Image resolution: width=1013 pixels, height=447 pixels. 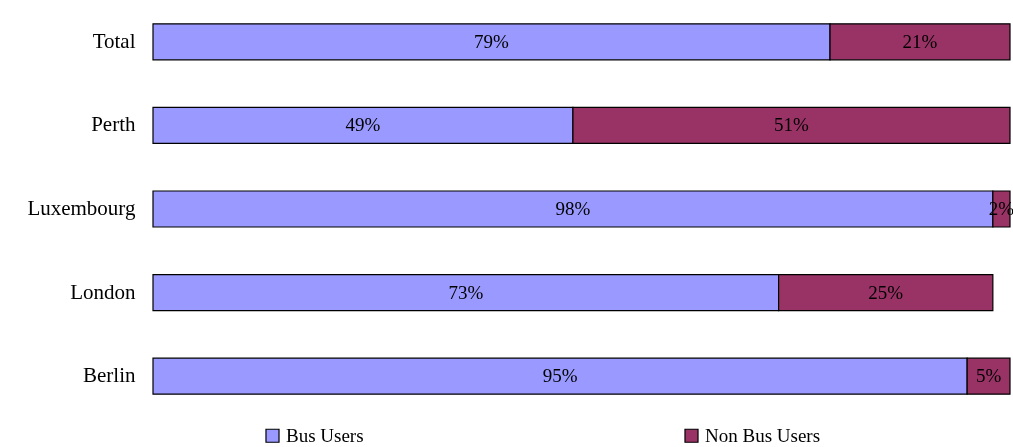 What do you see at coordinates (792, 125) in the screenshot?
I see `data-label: 51%` at bounding box center [792, 125].